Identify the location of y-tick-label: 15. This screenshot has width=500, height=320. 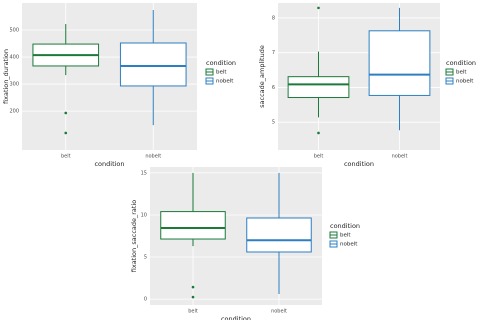
(144, 173).